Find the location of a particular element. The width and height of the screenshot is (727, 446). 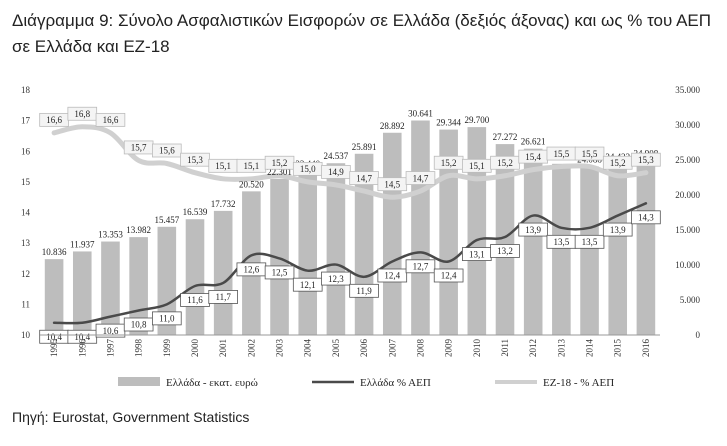

ez18-label-2004-text: 15,0 is located at coordinates (308, 169).